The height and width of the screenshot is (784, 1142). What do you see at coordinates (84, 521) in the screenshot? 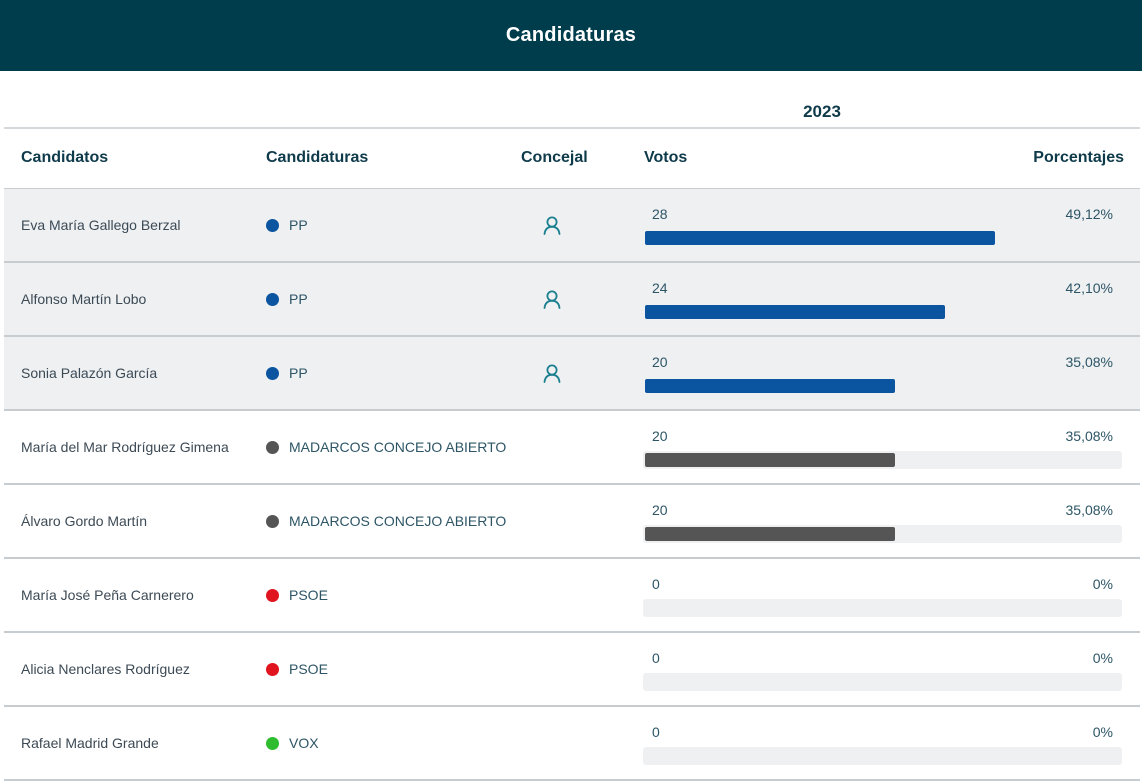
I see `candidate-name: Álvaro Gordo Martín` at bounding box center [84, 521].